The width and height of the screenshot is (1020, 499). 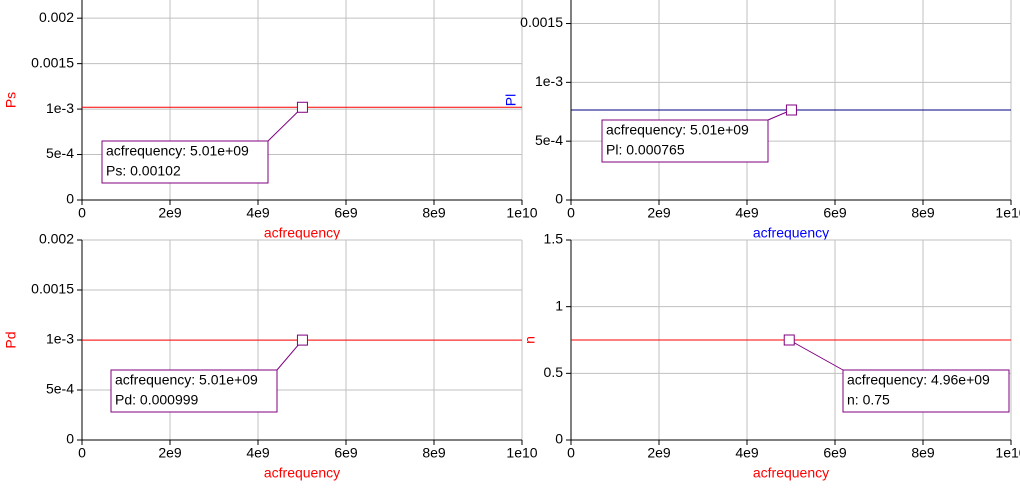 I want to click on y-tick-label: 1, so click(x=559, y=305).